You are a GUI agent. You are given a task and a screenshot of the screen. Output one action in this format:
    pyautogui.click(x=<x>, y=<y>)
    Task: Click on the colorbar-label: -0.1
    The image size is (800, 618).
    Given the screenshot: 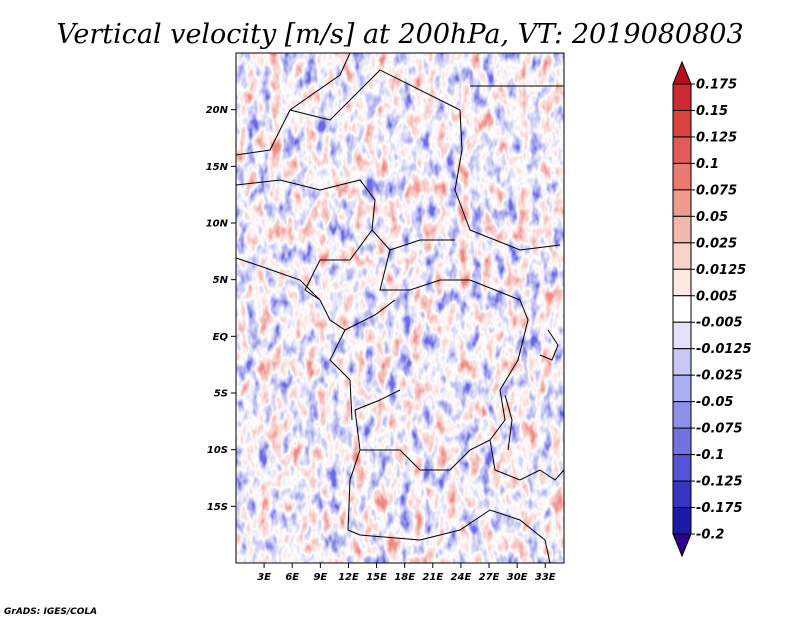 What is the action you would take?
    pyautogui.click(x=710, y=455)
    